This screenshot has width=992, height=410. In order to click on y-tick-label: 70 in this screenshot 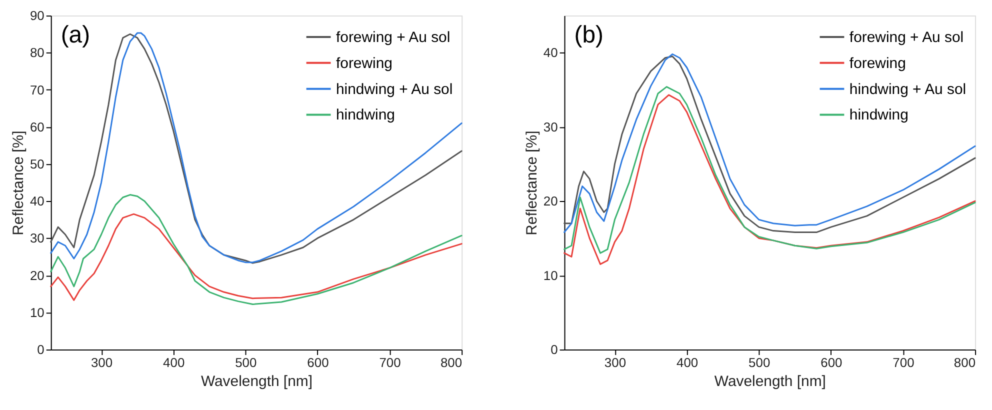, I will do `click(37, 90)`.